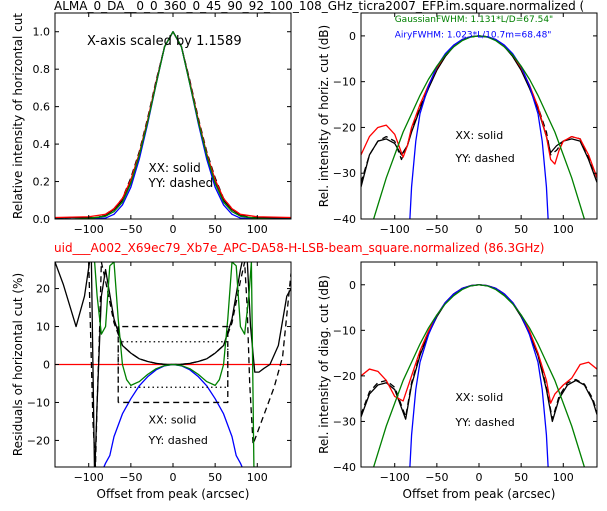 The width and height of the screenshot is (607, 511). Describe the element at coordinates (474, 20) in the screenshot. I see `horiz-cut-db-legend-entry: GaussianFWHM: 1.131*L/D=67.54"` at that location.